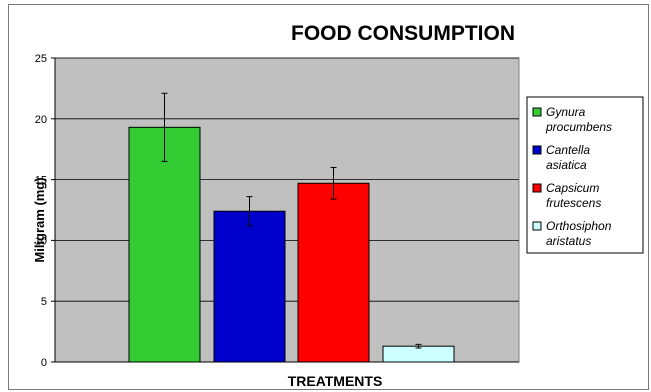 Image resolution: width=651 pixels, height=392 pixels. What do you see at coordinates (44, 302) in the screenshot?
I see `y-tick-label: 5` at bounding box center [44, 302].